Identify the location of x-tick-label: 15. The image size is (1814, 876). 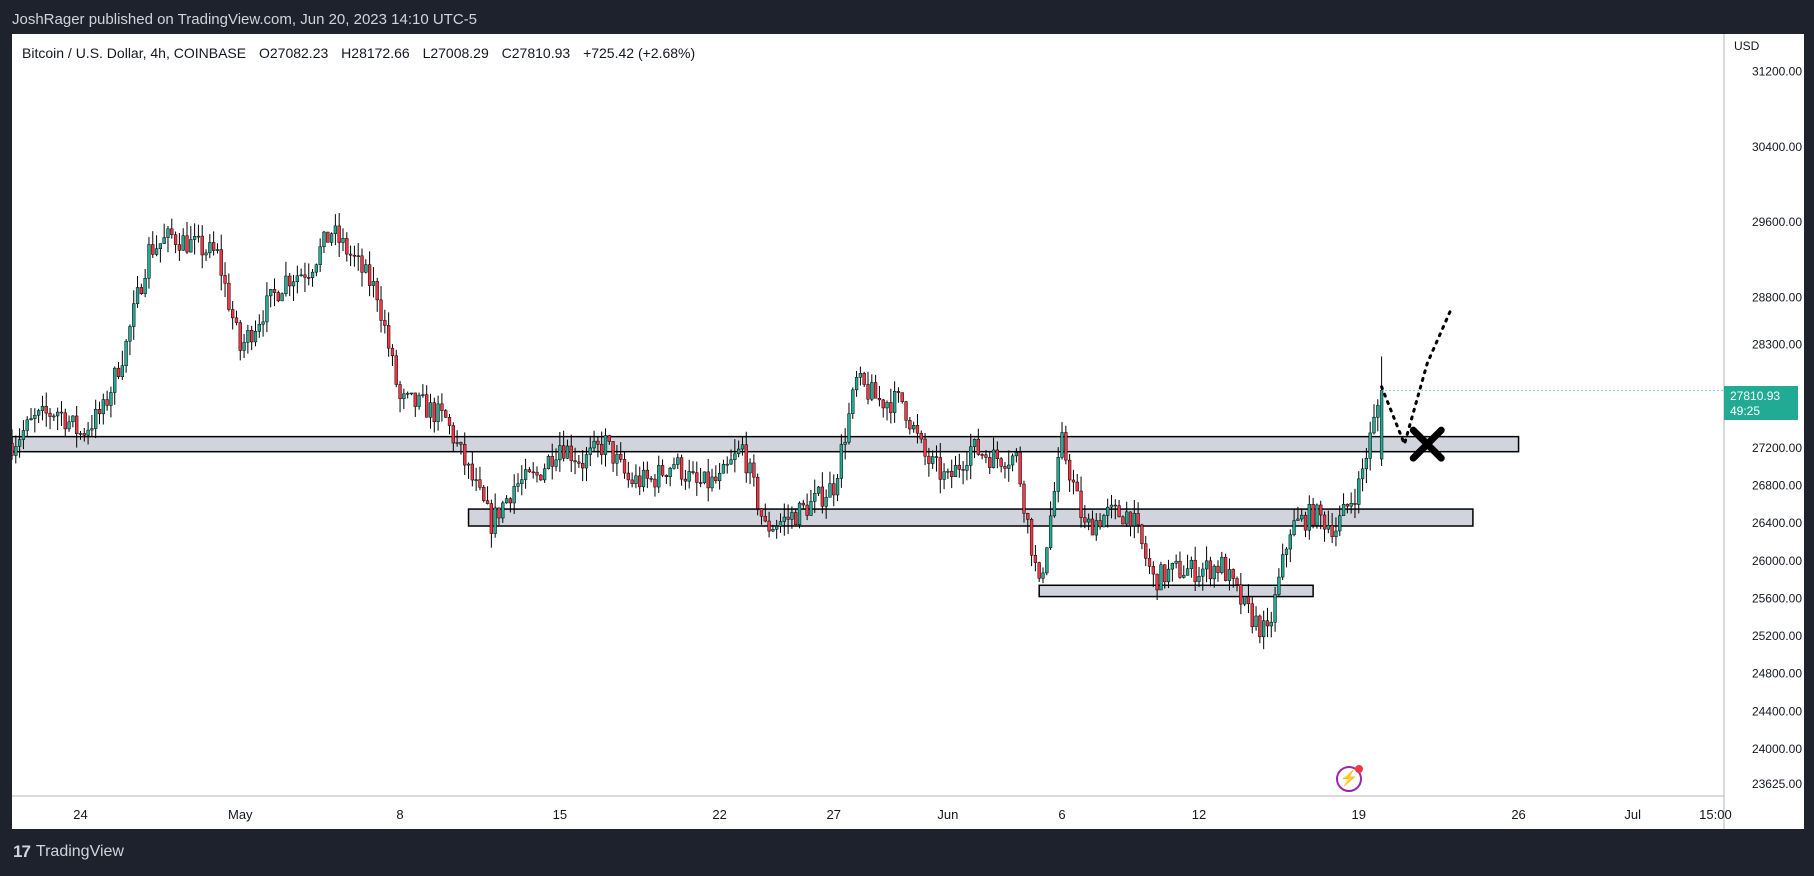
(560, 814).